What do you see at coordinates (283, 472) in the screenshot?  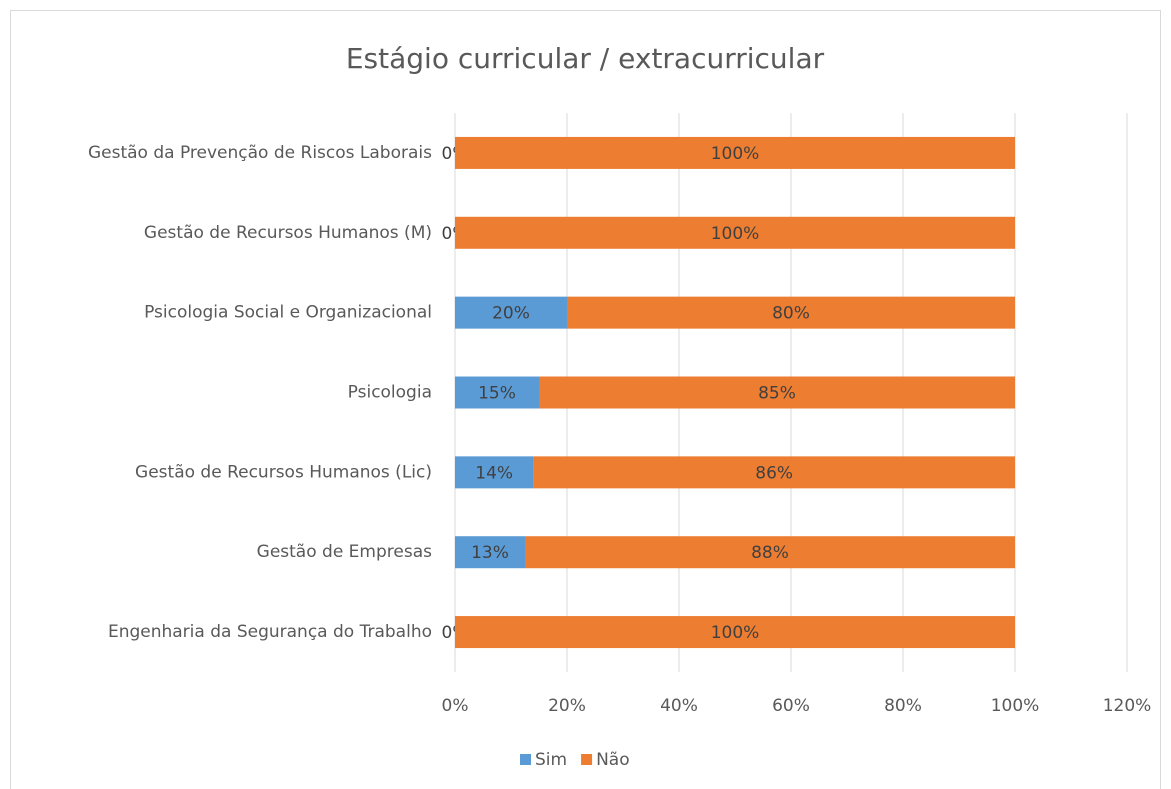 I see `y-tick-label: Gestão de Recursos Humanos (Lic)` at bounding box center [283, 472].